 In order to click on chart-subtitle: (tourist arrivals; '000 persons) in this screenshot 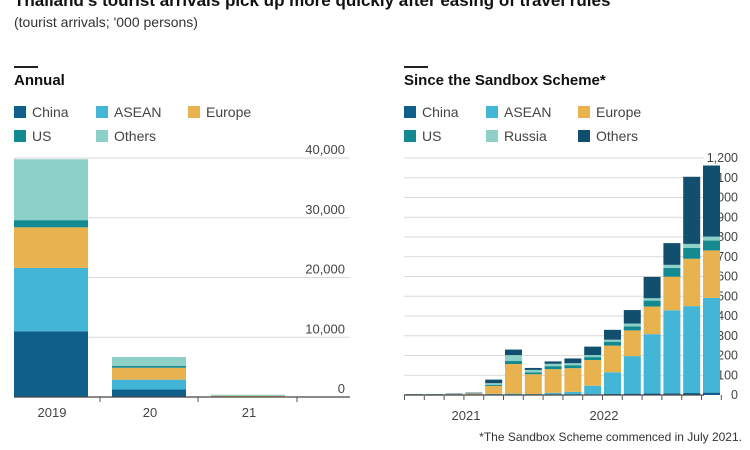, I will do `click(106, 22)`.